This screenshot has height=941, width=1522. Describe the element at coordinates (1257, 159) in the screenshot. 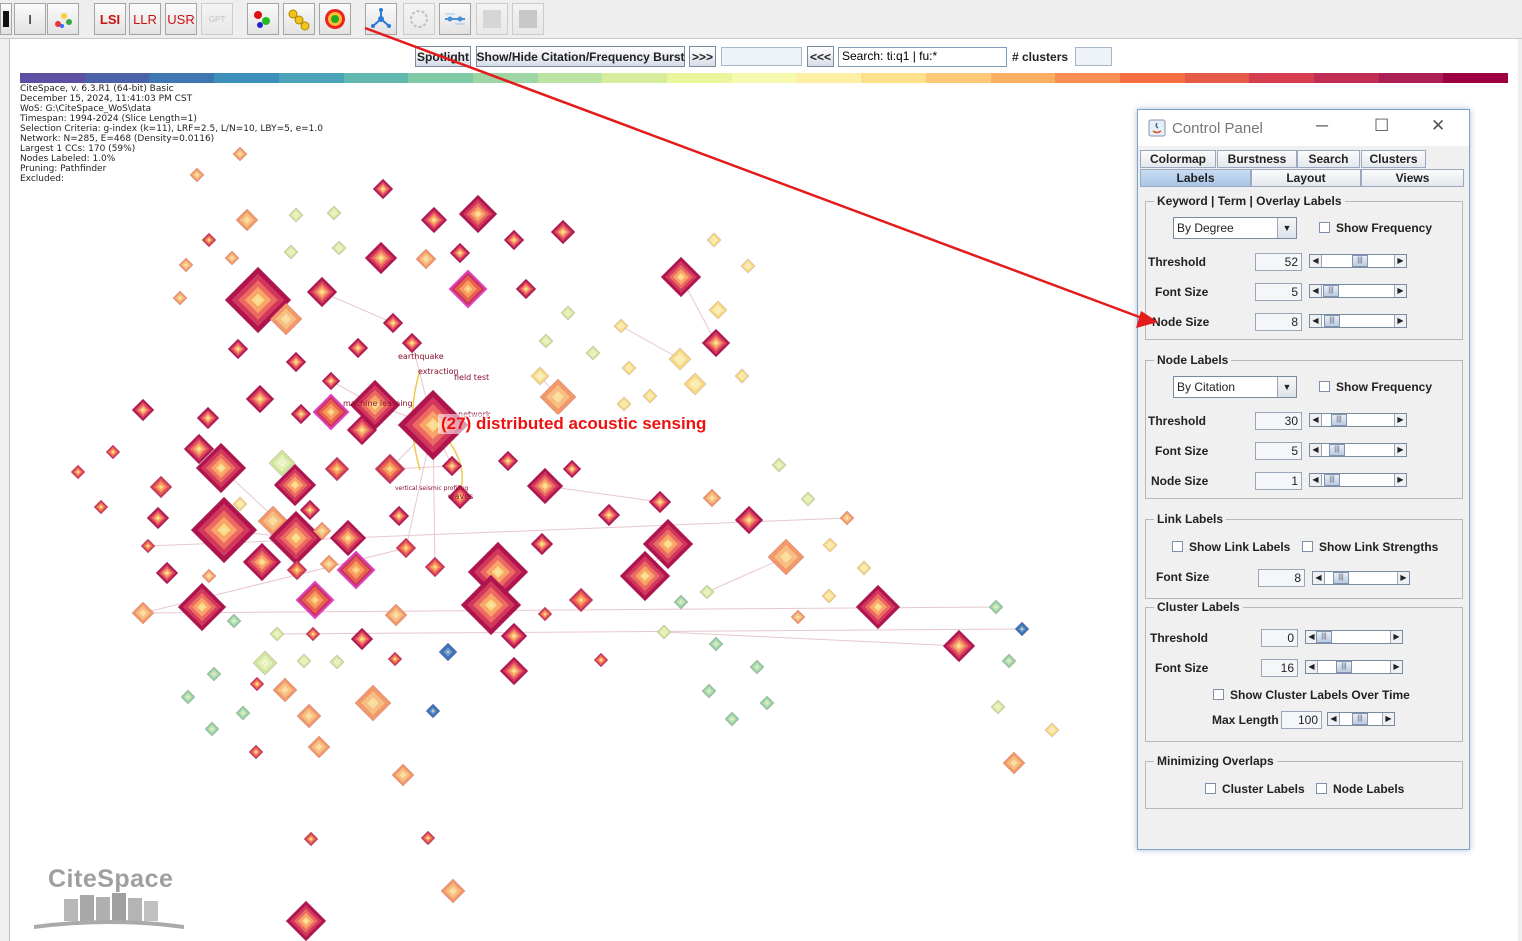

I see `tab-burstness: Burstness` at that location.